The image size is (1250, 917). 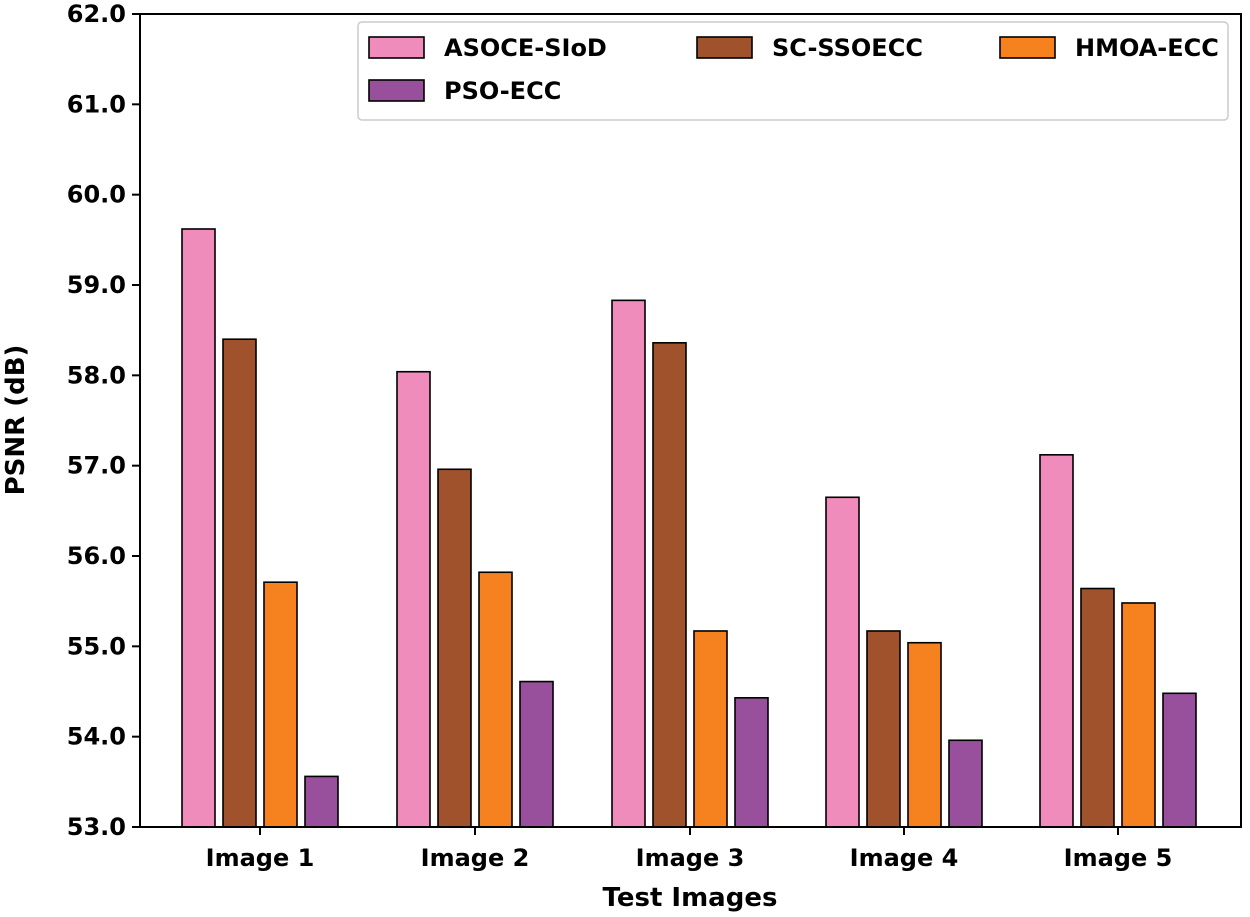 I want to click on y-tick-label: 58.0, so click(x=96, y=375).